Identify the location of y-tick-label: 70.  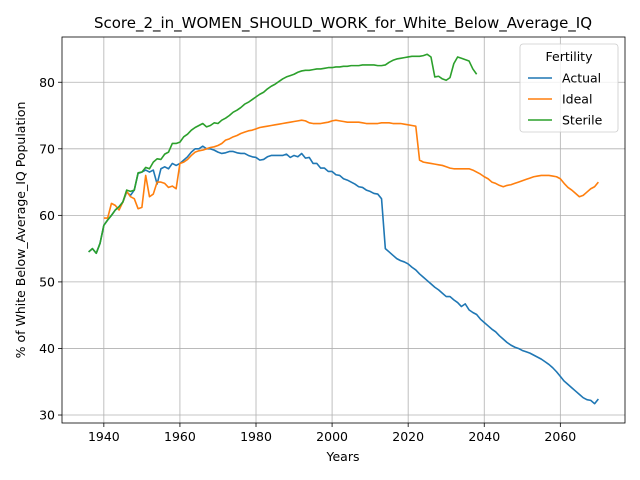
(47, 148).